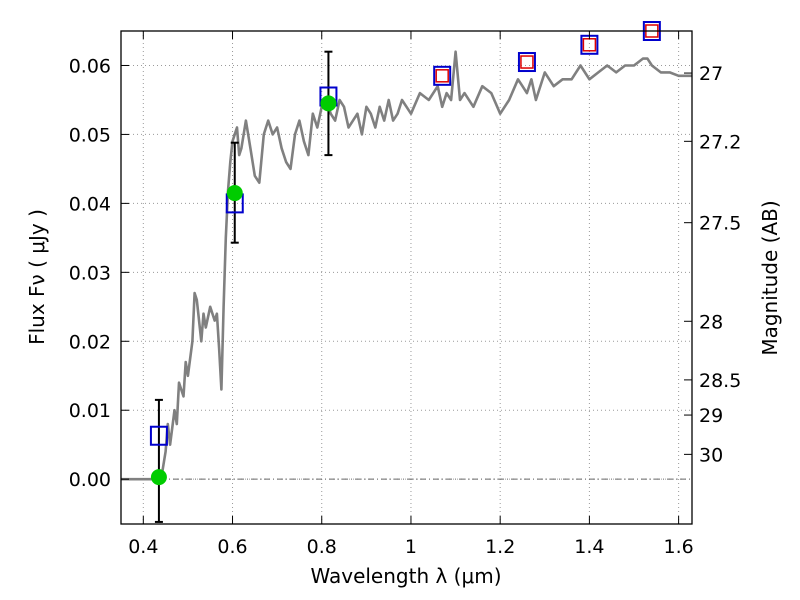  Describe the element at coordinates (679, 547) in the screenshot. I see `x-tick-label: 1.6` at that location.